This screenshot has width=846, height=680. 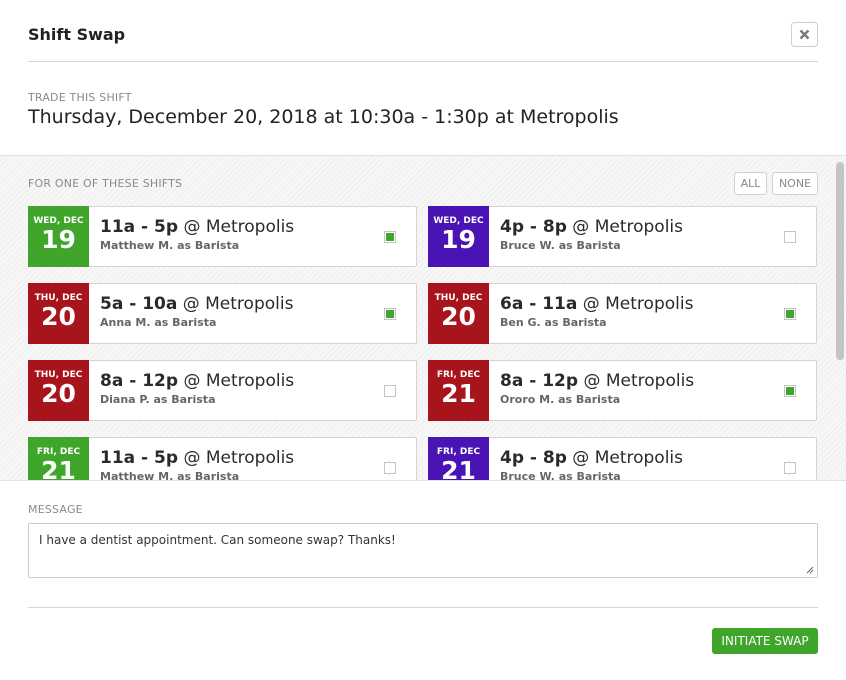 What do you see at coordinates (840, 261) in the screenshot?
I see `scrollbar` at bounding box center [840, 261].